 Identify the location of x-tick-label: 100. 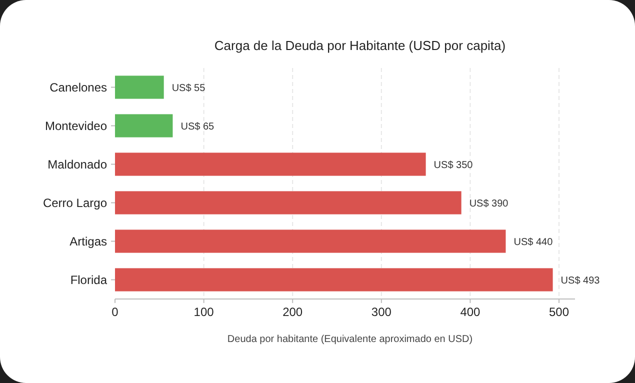
(204, 312).